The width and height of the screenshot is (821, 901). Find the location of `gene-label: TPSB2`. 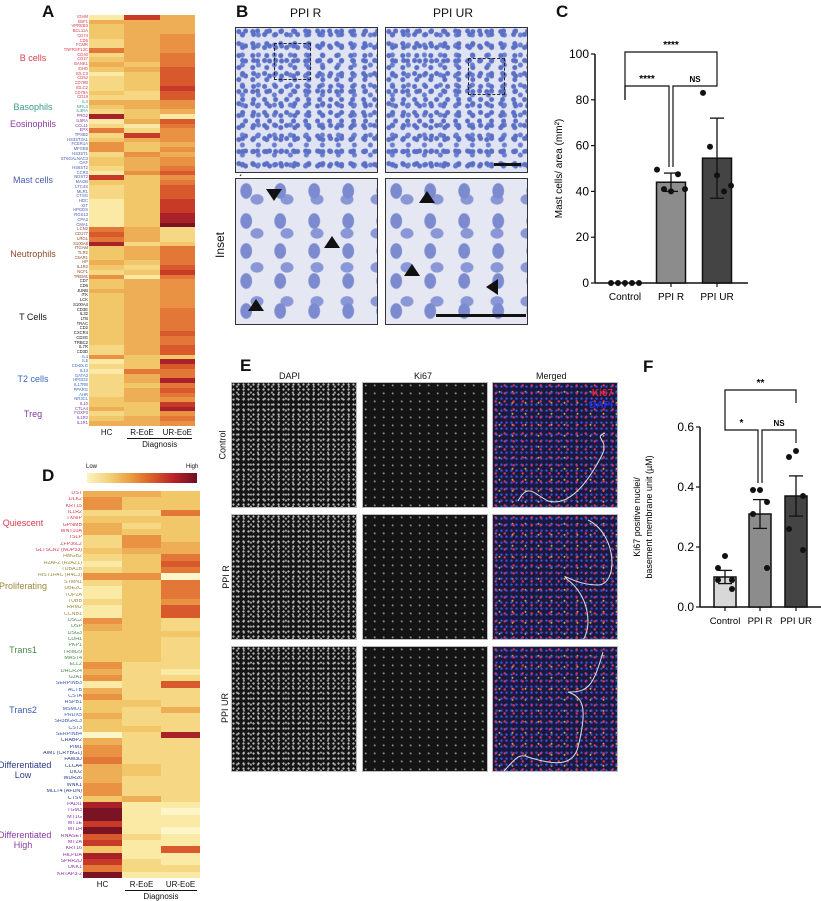

gene-label: TPSB2 is located at coordinates (81, 134).